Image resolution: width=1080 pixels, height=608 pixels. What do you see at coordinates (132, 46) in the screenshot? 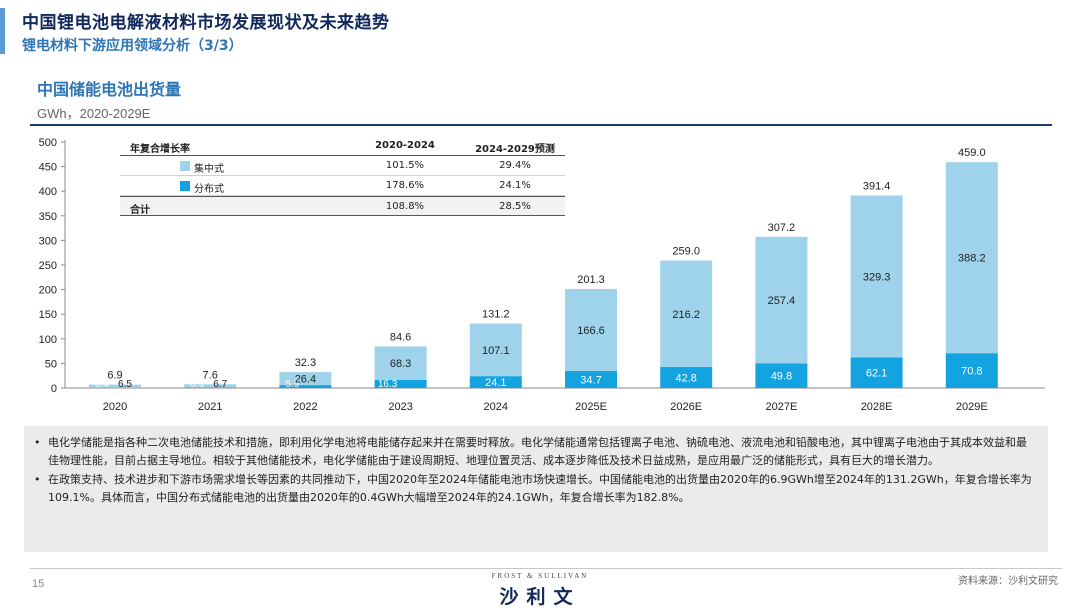
I see `page-subtitle: 锂电材料下游应用领域分析（3/3）` at bounding box center [132, 46].